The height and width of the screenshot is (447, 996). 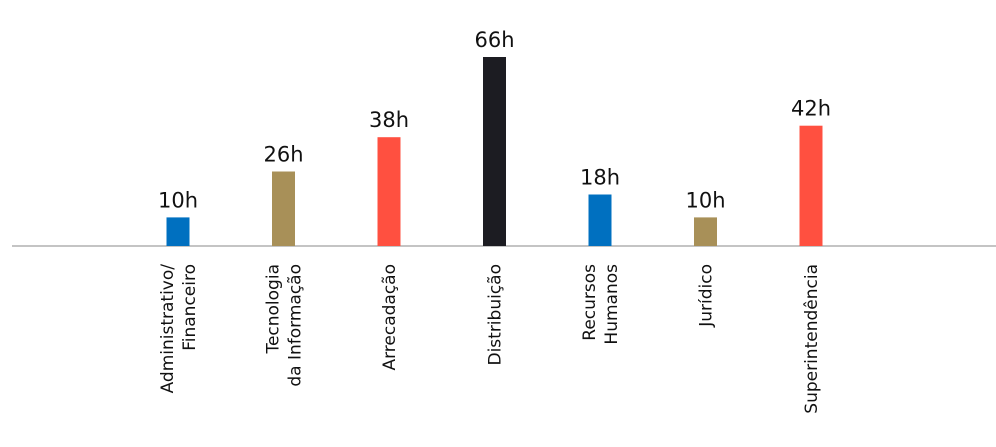 What do you see at coordinates (601, 304) in the screenshot?
I see `category-label-4: Recursos Humanos` at bounding box center [601, 304].